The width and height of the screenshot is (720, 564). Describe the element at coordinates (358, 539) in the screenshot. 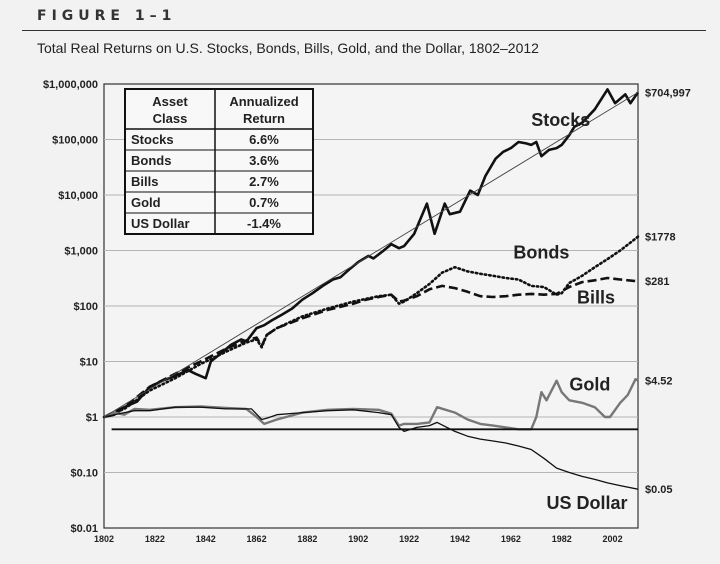

I see `x-tick-label: 1902` at that location.